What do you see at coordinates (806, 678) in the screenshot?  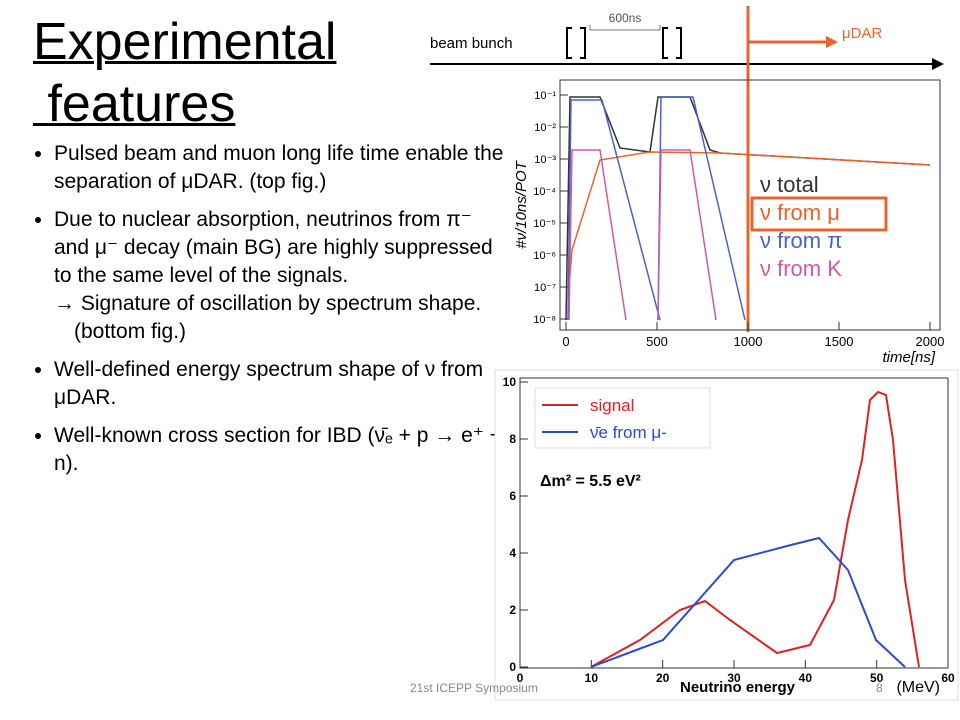 I see `x-tick-label: 40` at bounding box center [806, 678].